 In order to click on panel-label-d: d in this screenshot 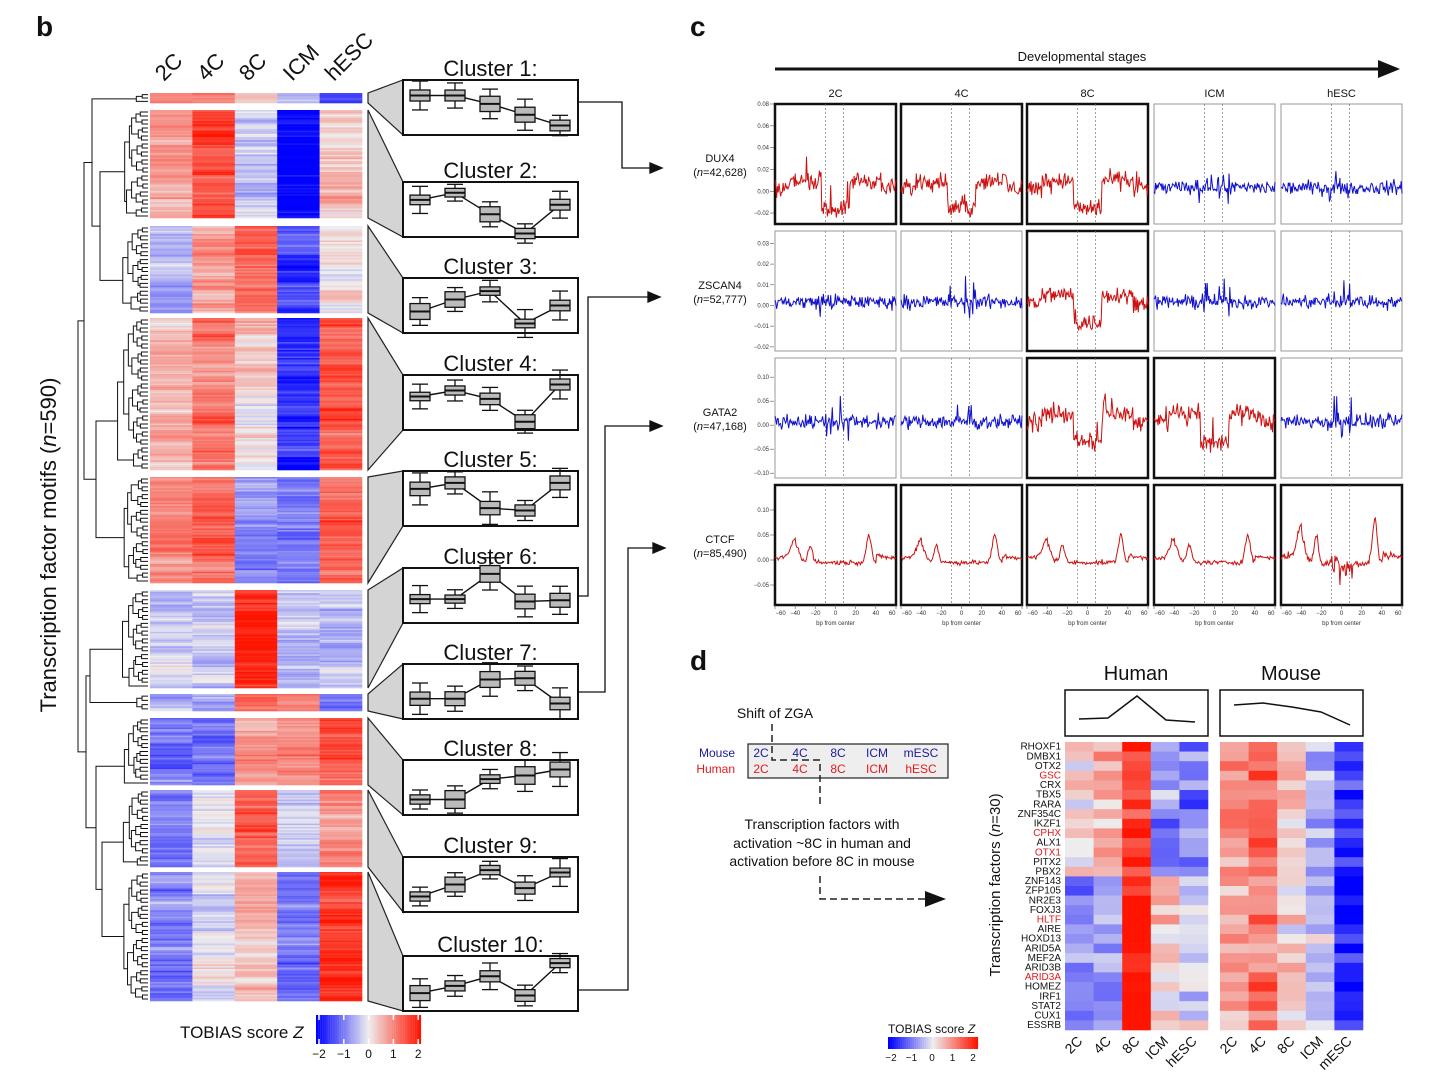, I will do `click(698, 660)`.